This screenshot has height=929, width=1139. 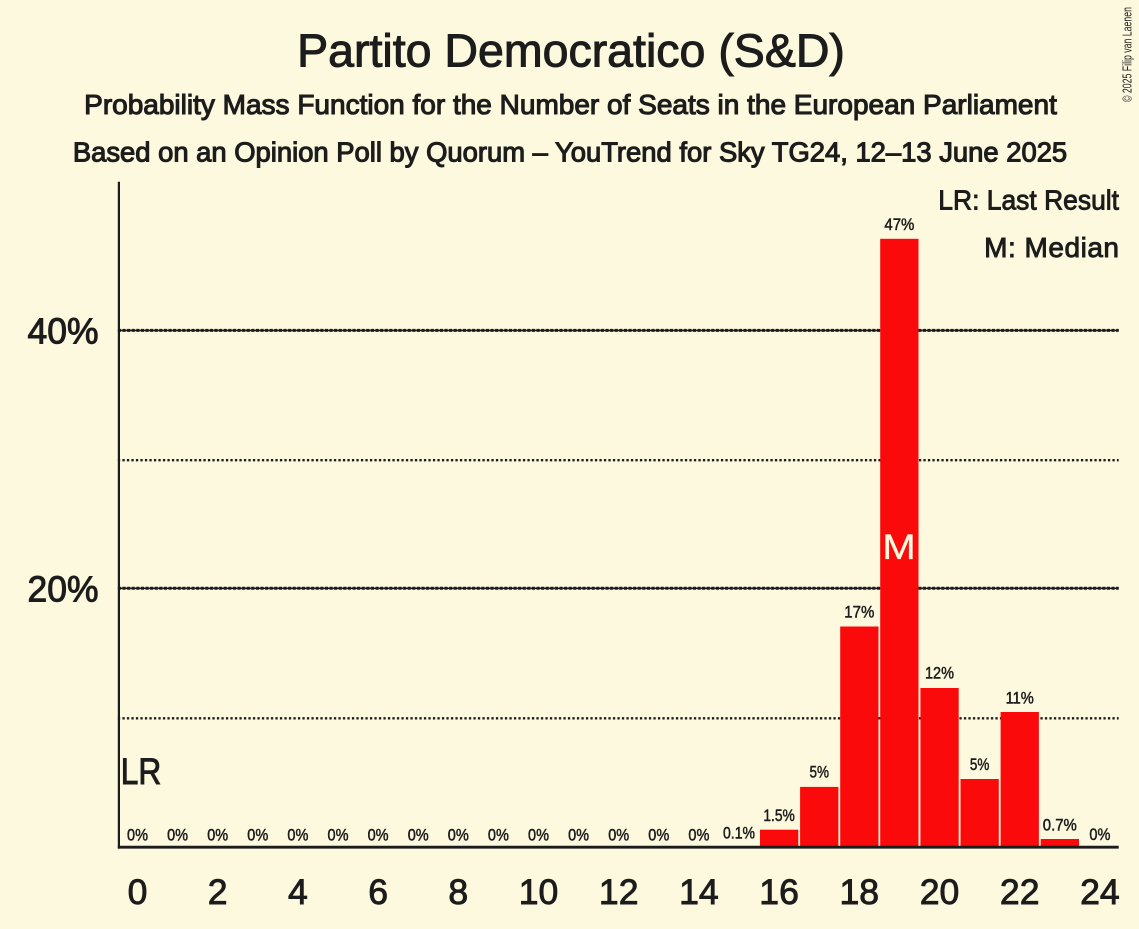 What do you see at coordinates (1051, 247) in the screenshot?
I see `svg-text: M: Median` at bounding box center [1051, 247].